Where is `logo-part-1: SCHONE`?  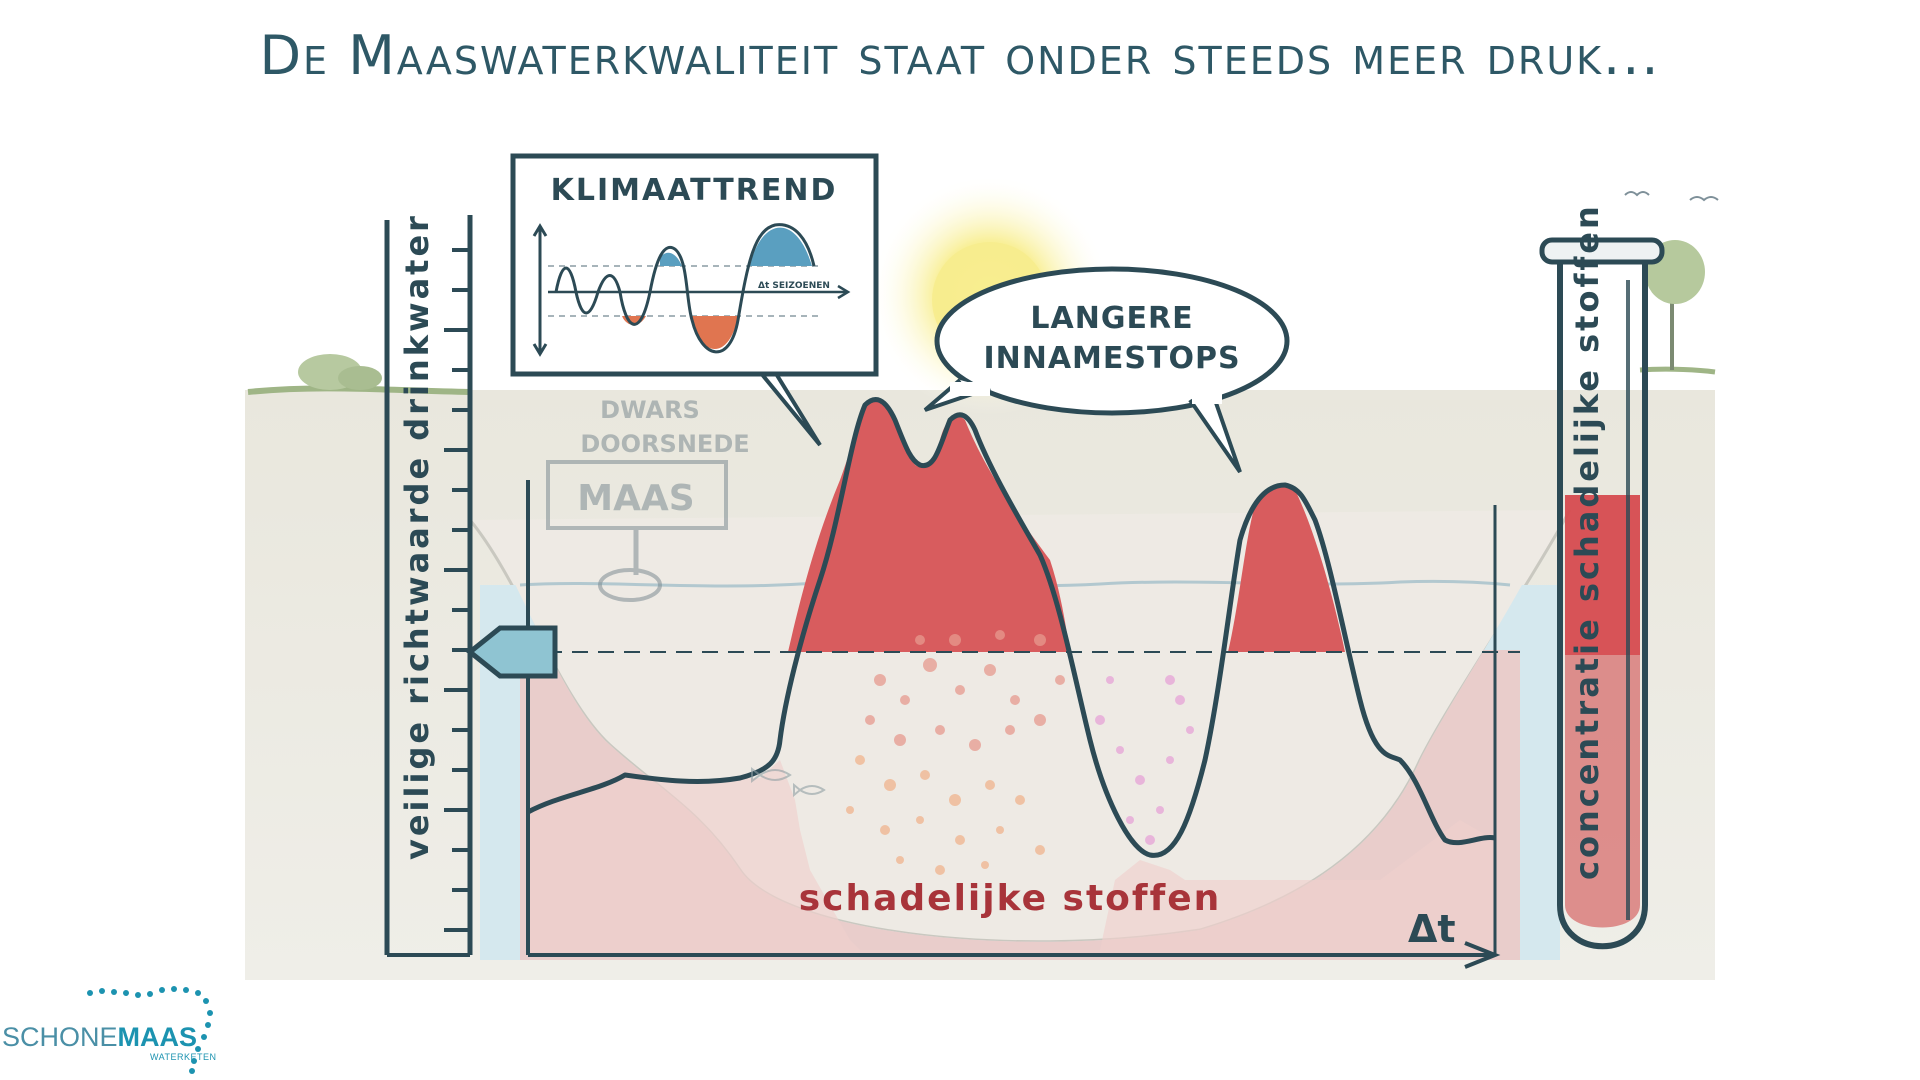
logo-part-1: SCHONE is located at coordinates (60, 1037).